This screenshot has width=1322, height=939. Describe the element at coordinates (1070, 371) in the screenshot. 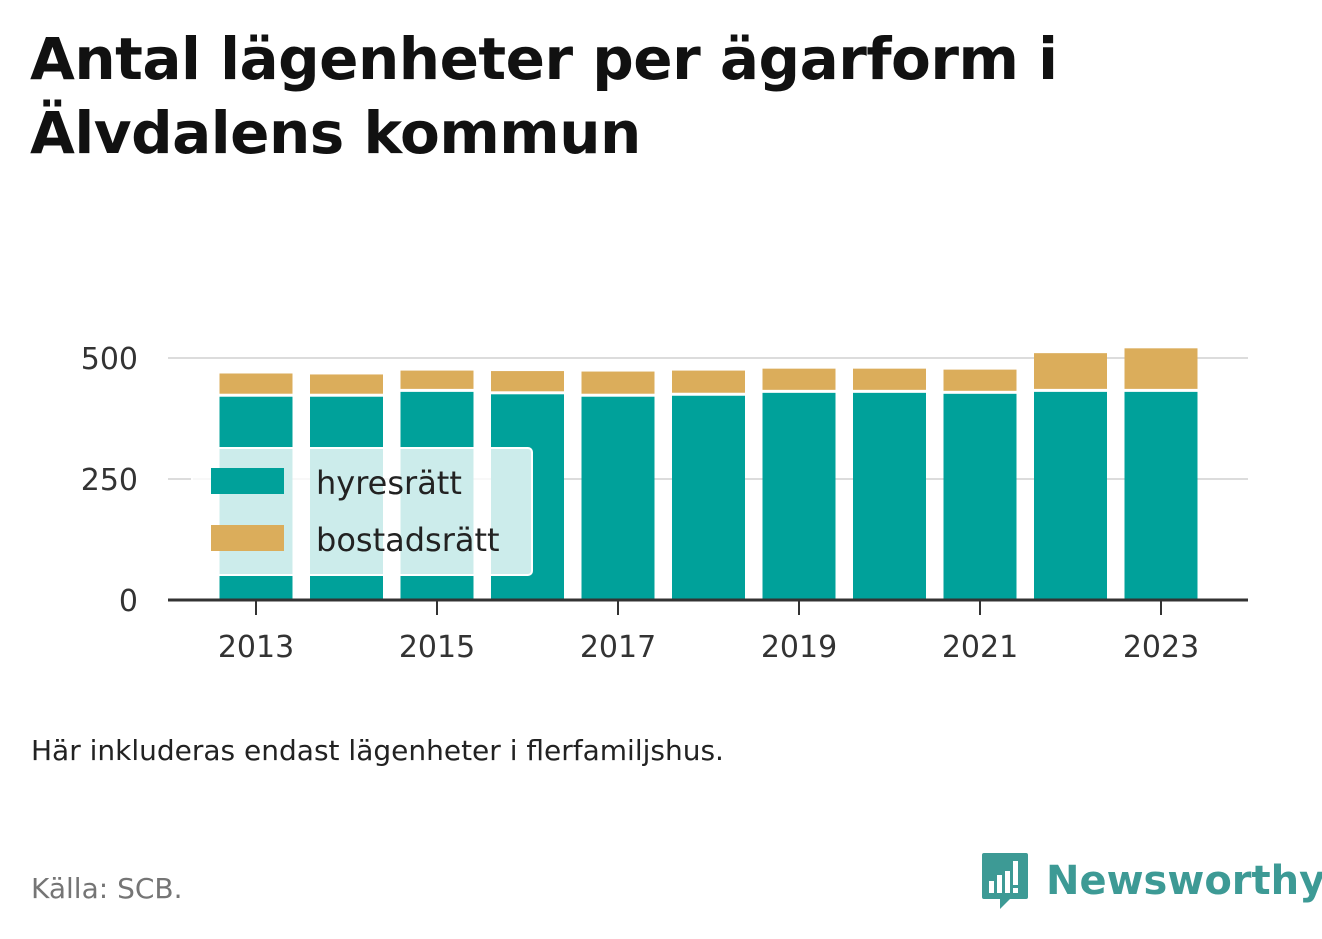

I see `bar-bostadsrätt-2022` at that location.